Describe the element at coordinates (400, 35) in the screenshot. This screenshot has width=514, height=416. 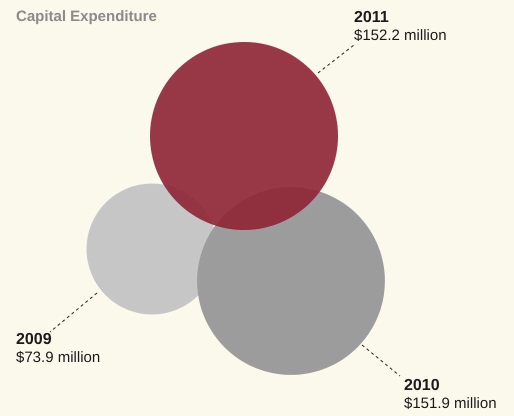
I see `data-label: $152.2 million` at that location.